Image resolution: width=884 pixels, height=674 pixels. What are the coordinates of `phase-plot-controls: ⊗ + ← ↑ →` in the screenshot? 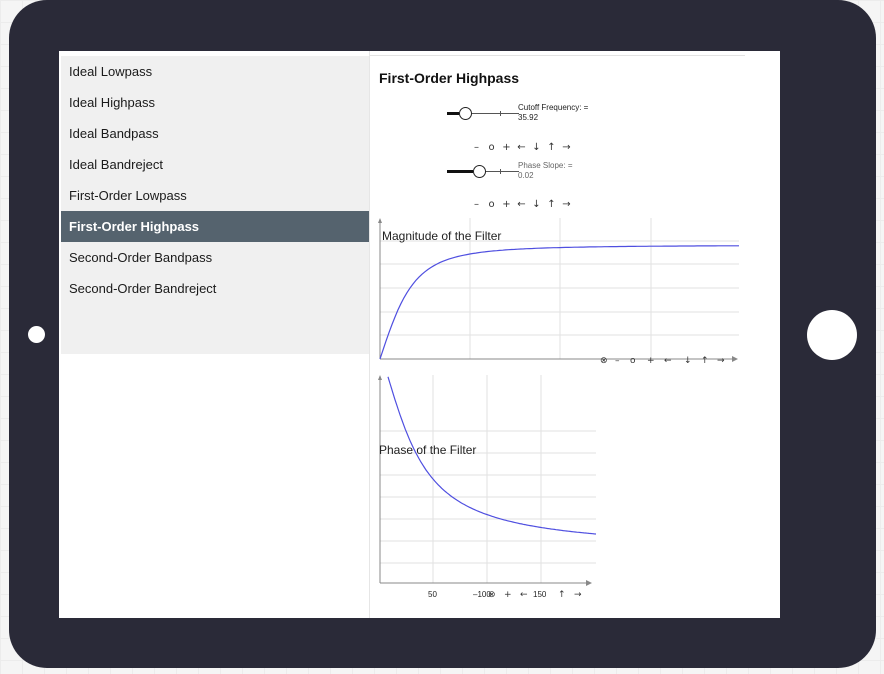 It's located at (535, 595).